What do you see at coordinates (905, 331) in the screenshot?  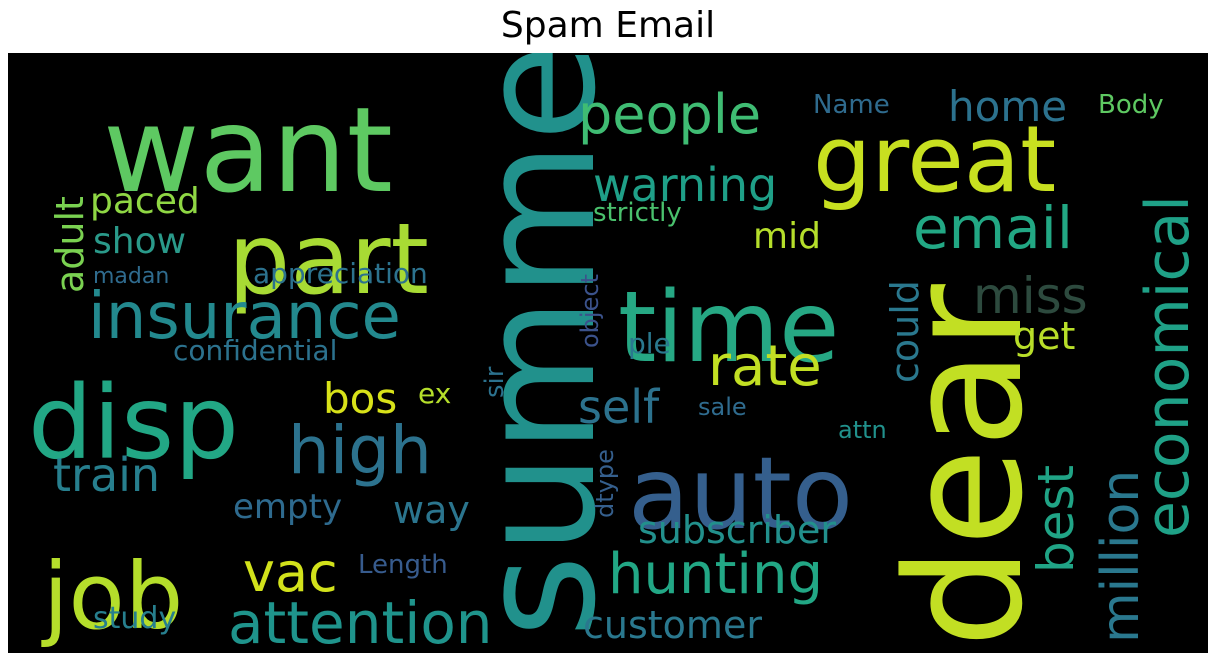 I see `word-could: could` at bounding box center [905, 331].